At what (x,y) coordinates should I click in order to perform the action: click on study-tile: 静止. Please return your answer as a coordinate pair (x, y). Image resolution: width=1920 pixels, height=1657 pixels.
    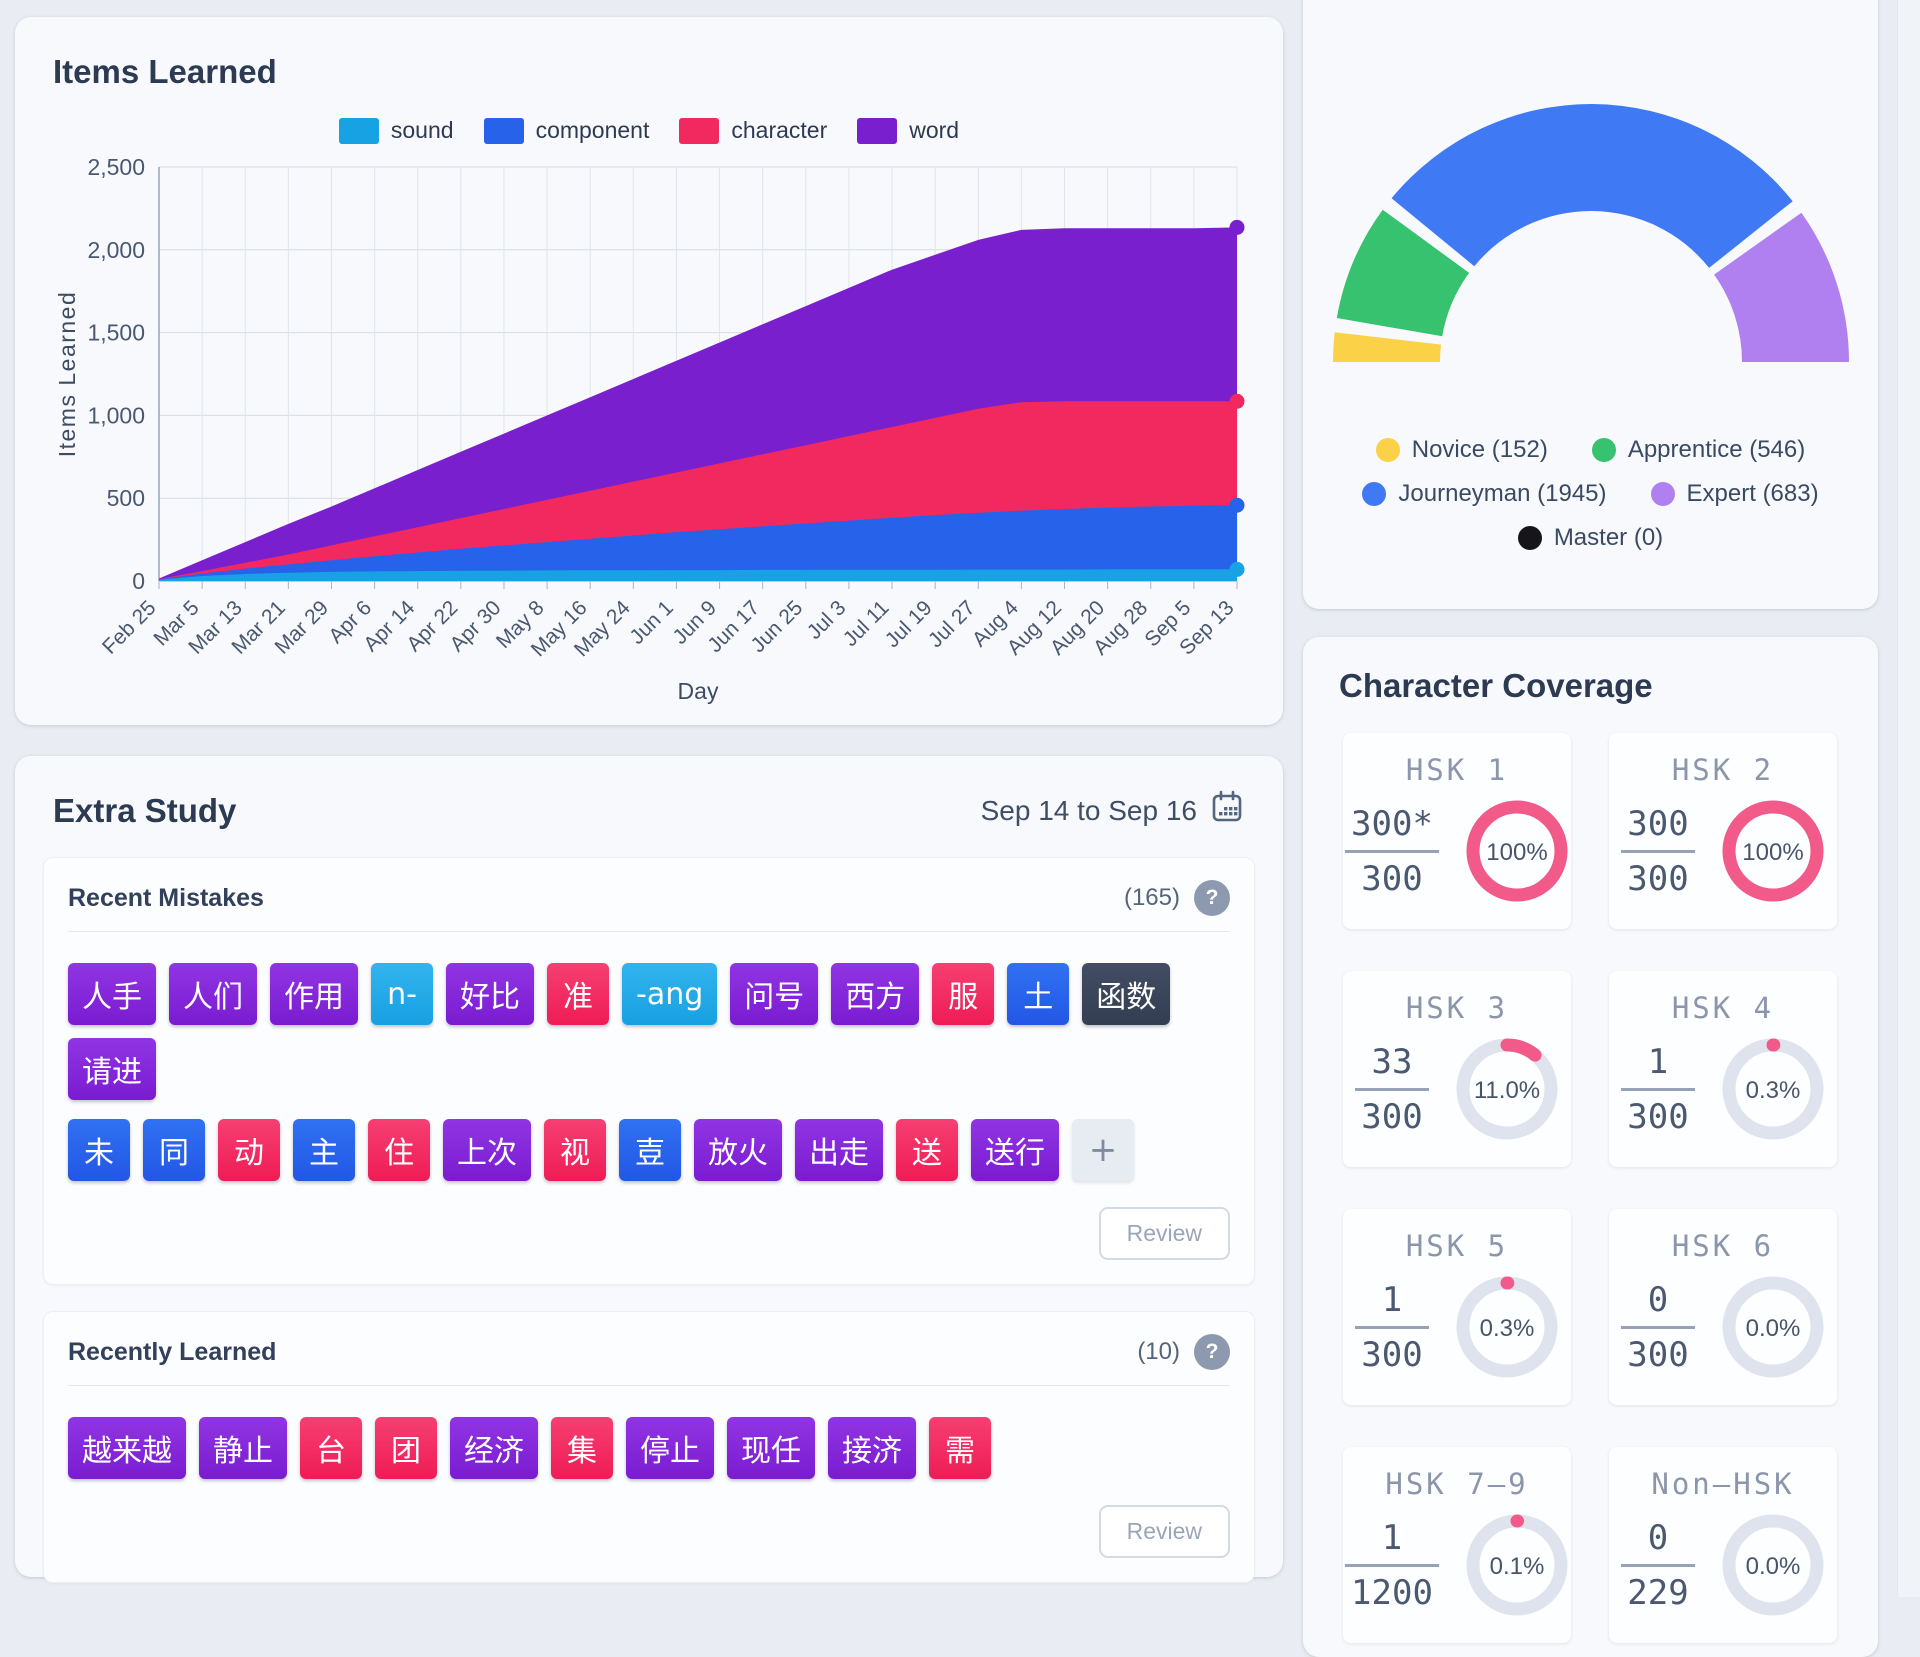
    Looking at the image, I should click on (243, 1448).